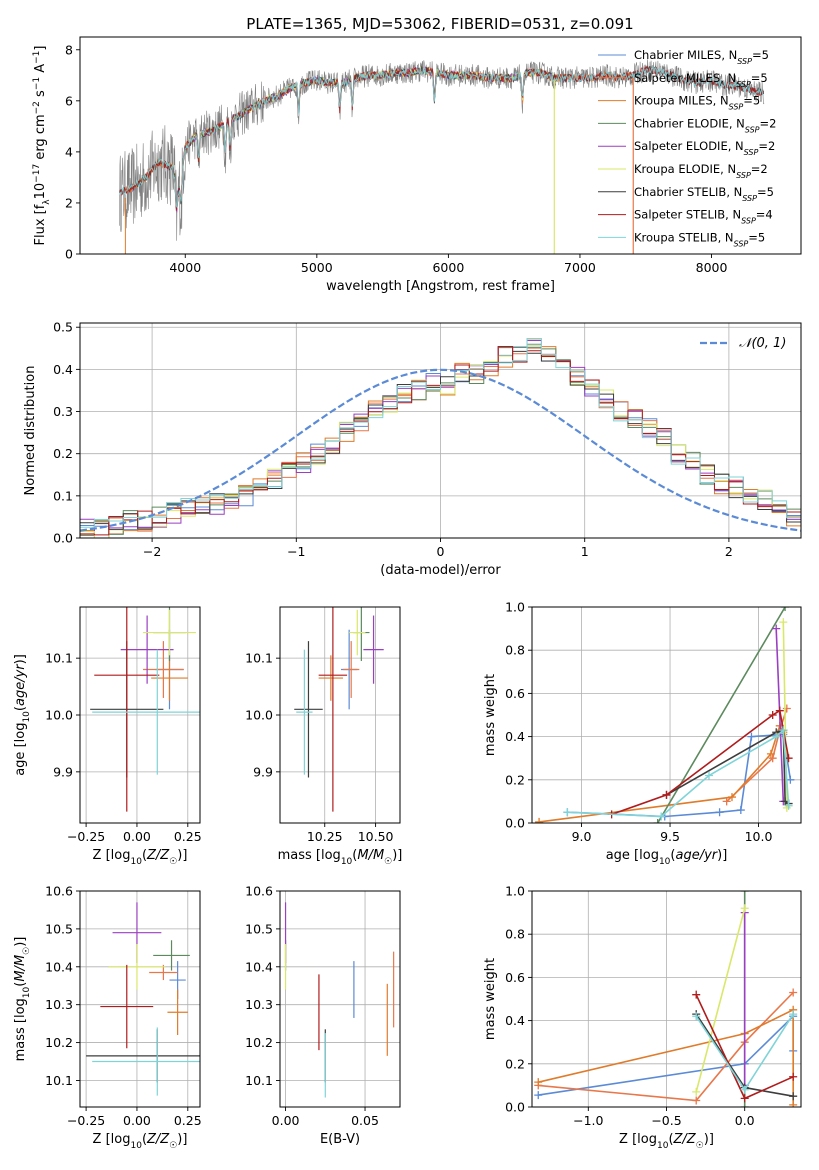 The width and height of the screenshot is (819, 1170). I want to click on residuals-ytick-label: 0.5, so click(63, 327).